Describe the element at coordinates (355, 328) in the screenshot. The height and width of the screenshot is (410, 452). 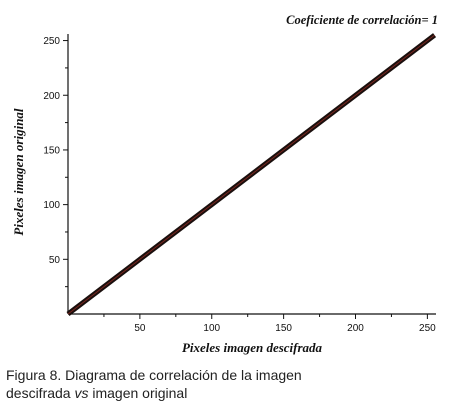
I see `x-tick-label: 200` at that location.